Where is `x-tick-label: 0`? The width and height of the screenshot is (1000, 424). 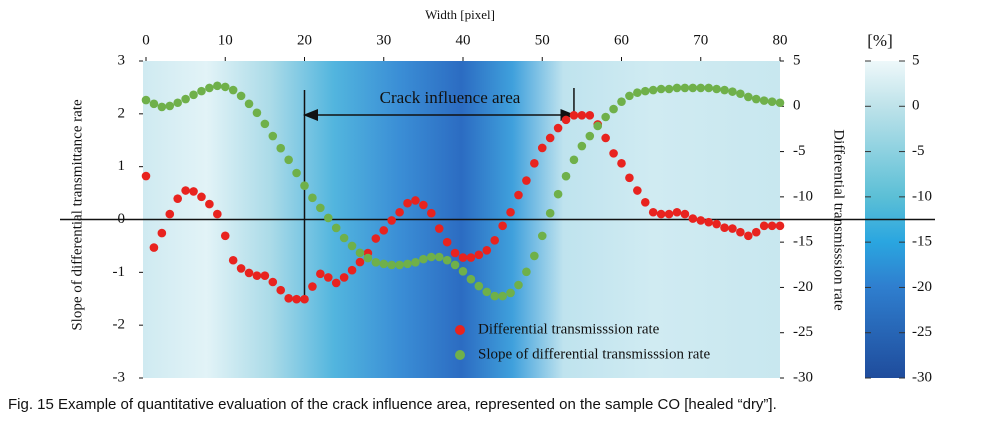
x-tick-label: 0 is located at coordinates (146, 40).